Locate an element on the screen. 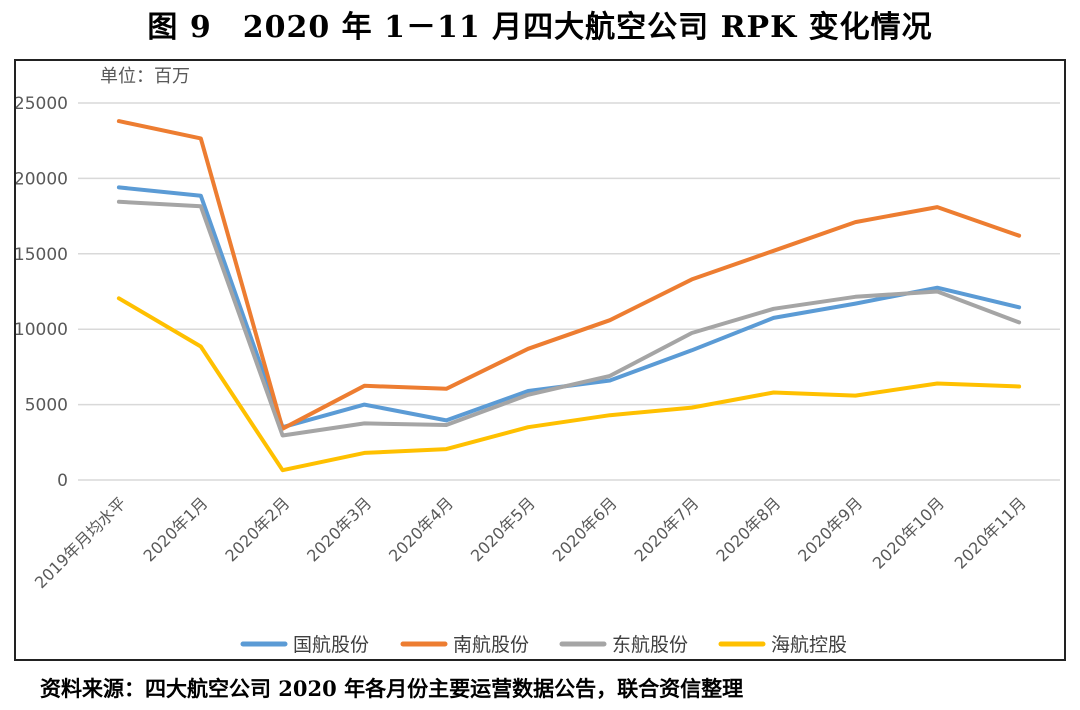 This screenshot has height=710, width=1080. legend-label: 南航股份 is located at coordinates (491, 645).